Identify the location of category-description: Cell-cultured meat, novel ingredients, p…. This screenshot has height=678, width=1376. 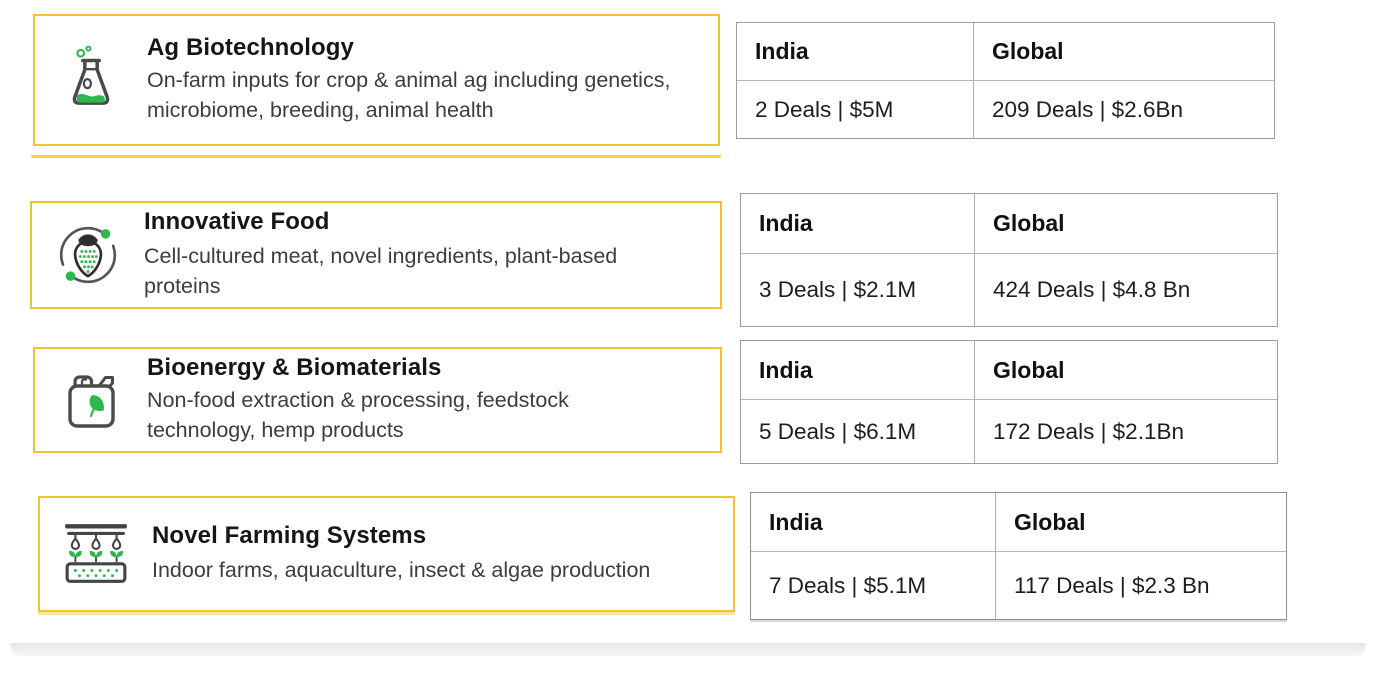
(381, 271).